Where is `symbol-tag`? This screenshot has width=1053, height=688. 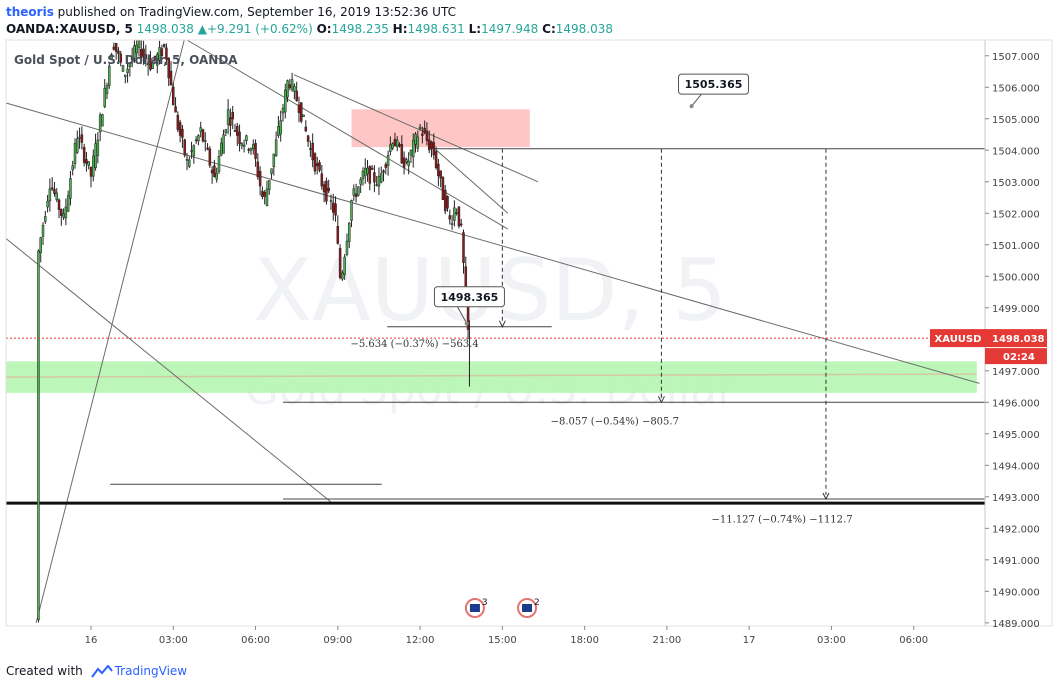 symbol-tag is located at coordinates (958, 338).